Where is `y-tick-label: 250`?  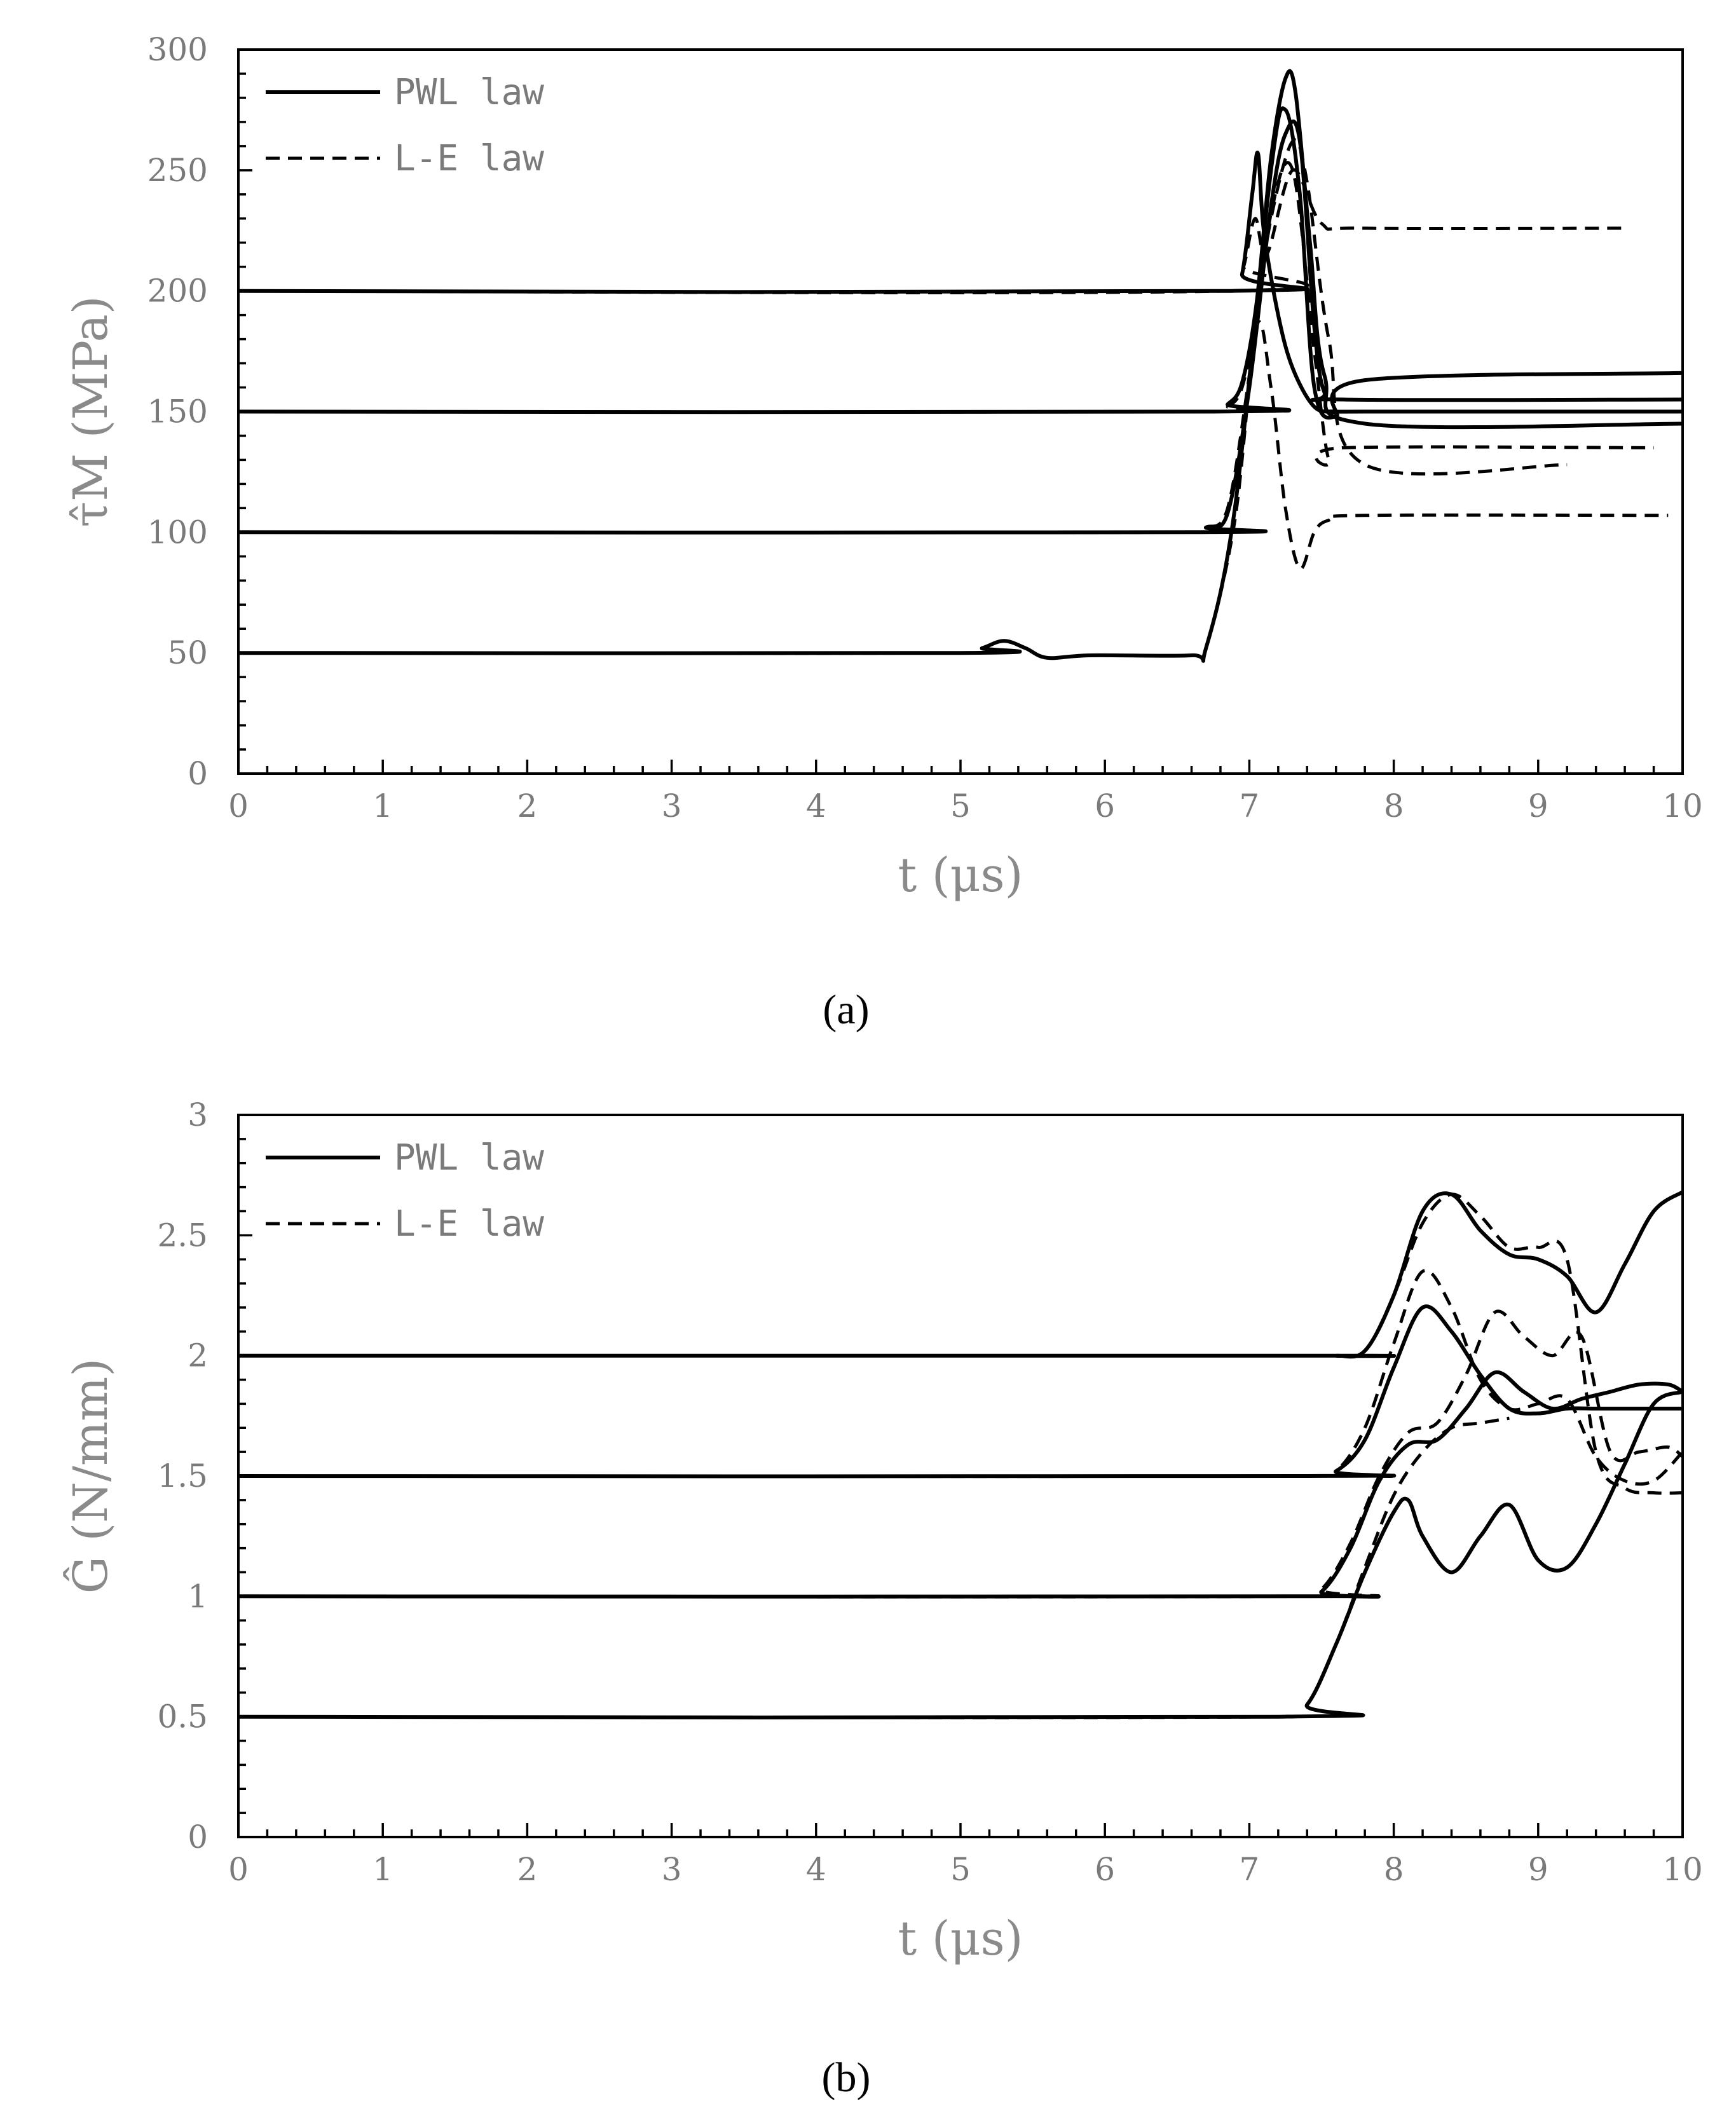
y-tick-label: 250 is located at coordinates (177, 170).